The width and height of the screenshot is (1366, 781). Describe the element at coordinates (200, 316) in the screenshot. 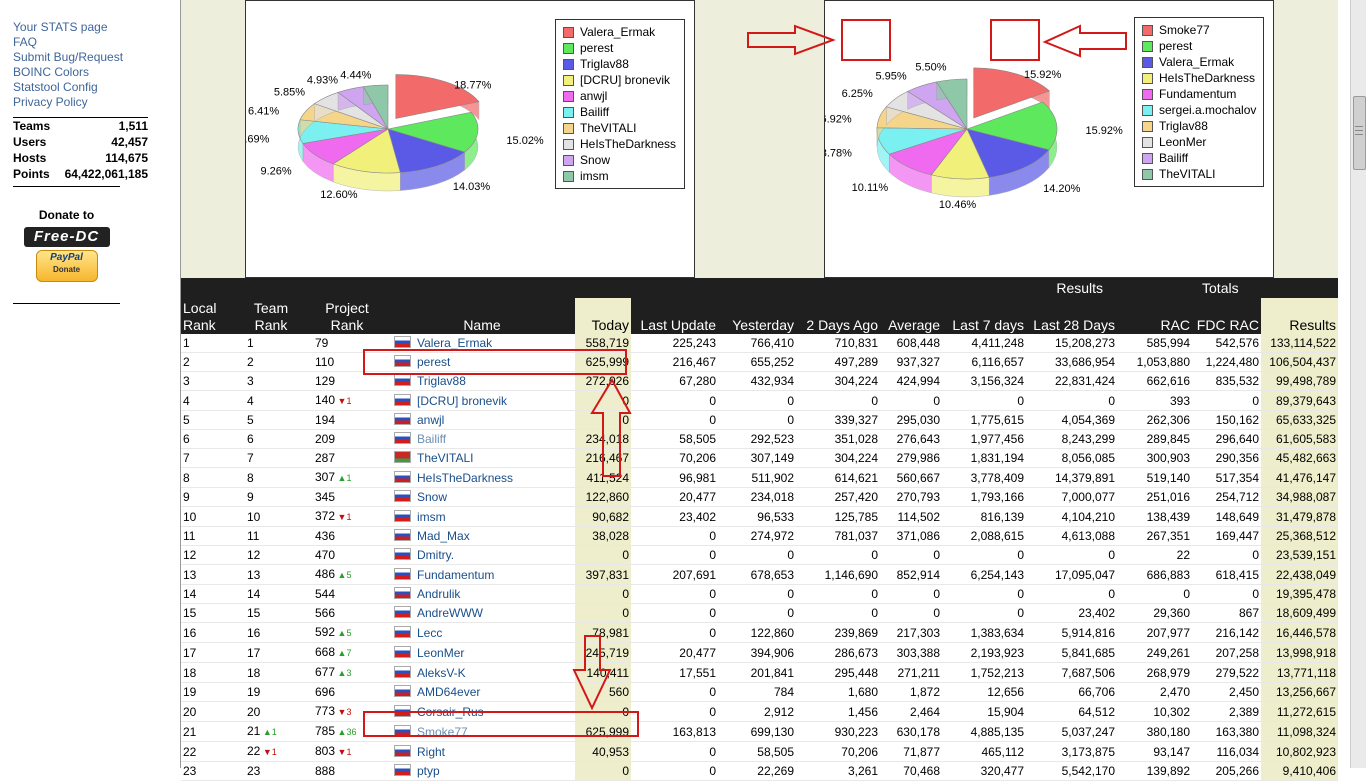

I see `column-header: Local Rank` at that location.